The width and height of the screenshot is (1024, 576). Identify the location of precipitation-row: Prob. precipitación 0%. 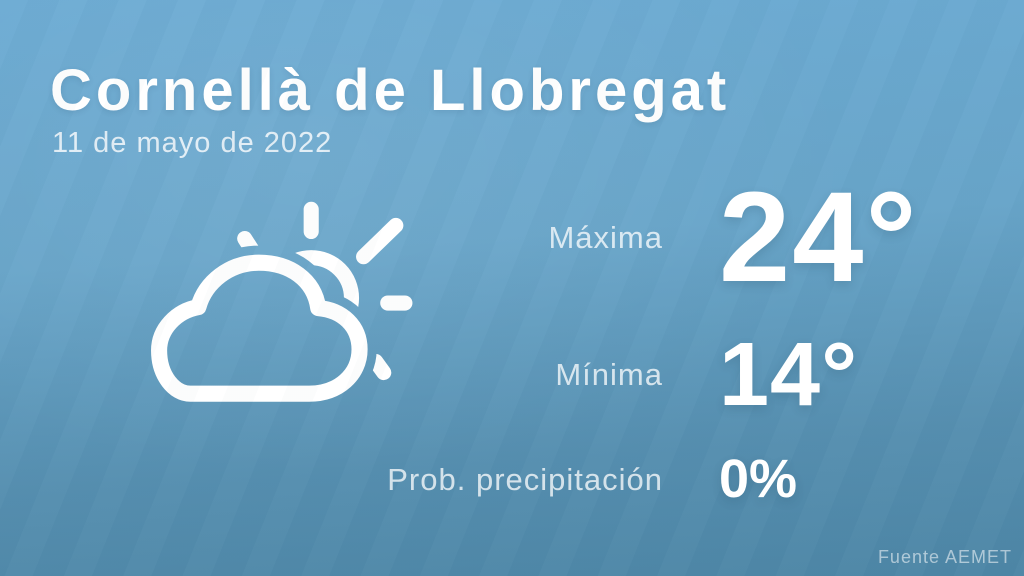
(563, 480).